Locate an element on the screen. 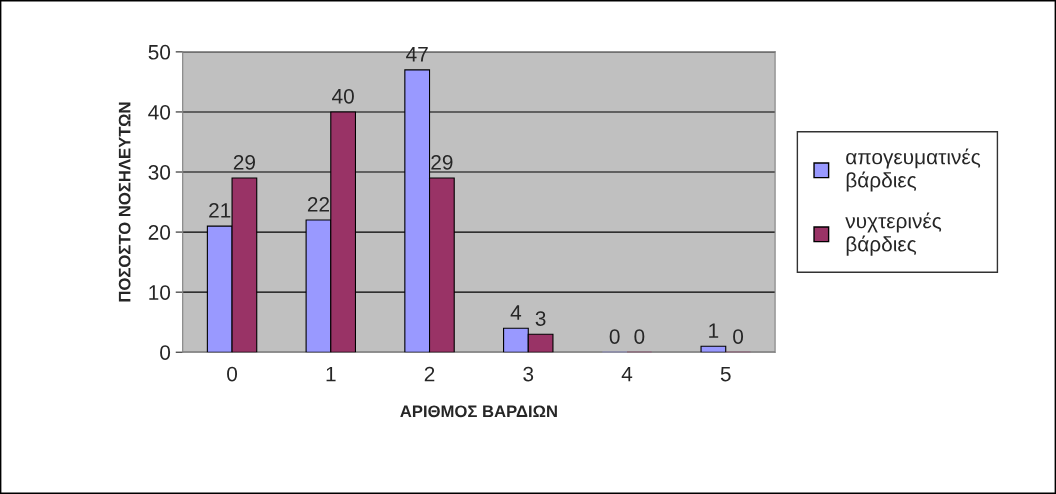  y-tick-label: 0 is located at coordinates (165, 352).